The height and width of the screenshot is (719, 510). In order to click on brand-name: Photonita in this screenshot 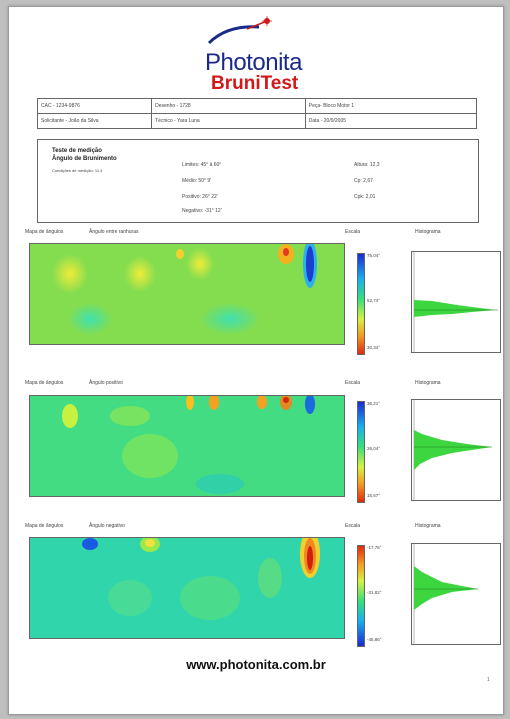, I will do `click(253, 62)`.